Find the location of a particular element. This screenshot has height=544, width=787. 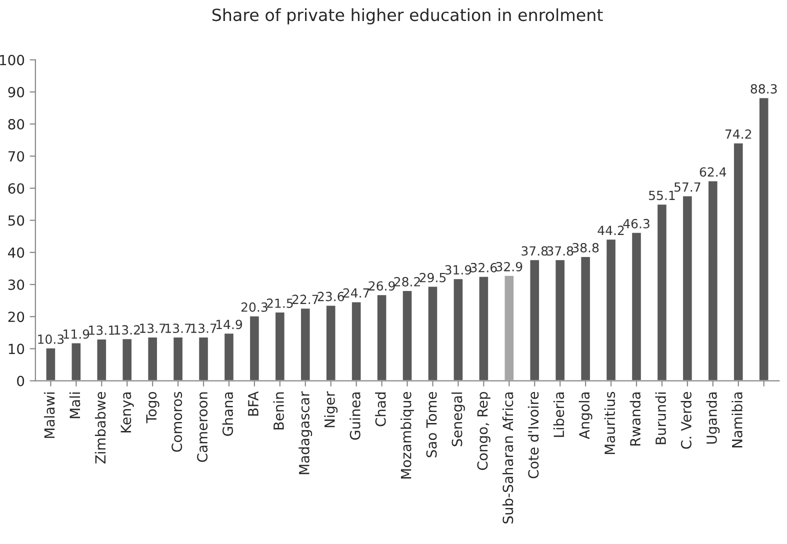

data-label: 21.5 is located at coordinates (279, 303).